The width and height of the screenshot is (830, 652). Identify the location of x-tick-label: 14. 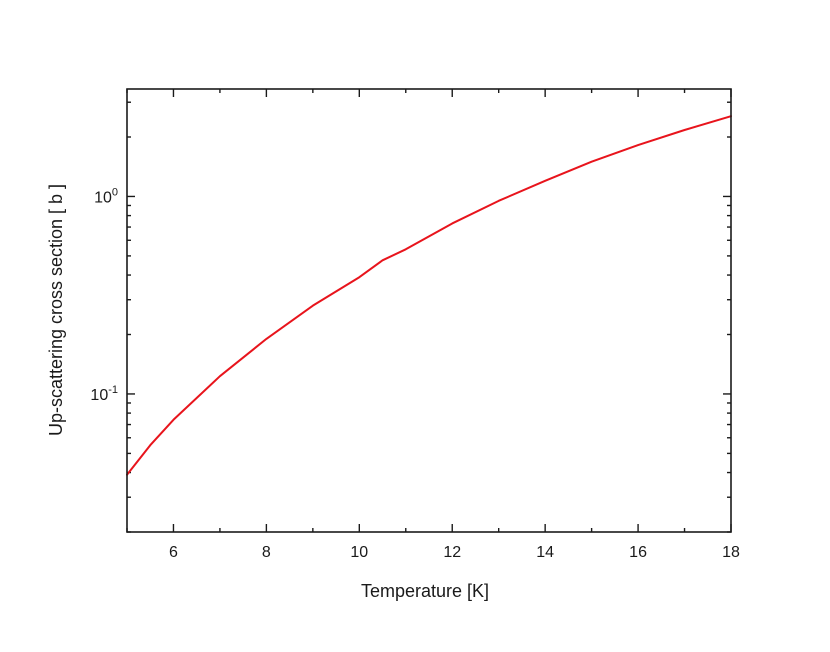
(545, 552).